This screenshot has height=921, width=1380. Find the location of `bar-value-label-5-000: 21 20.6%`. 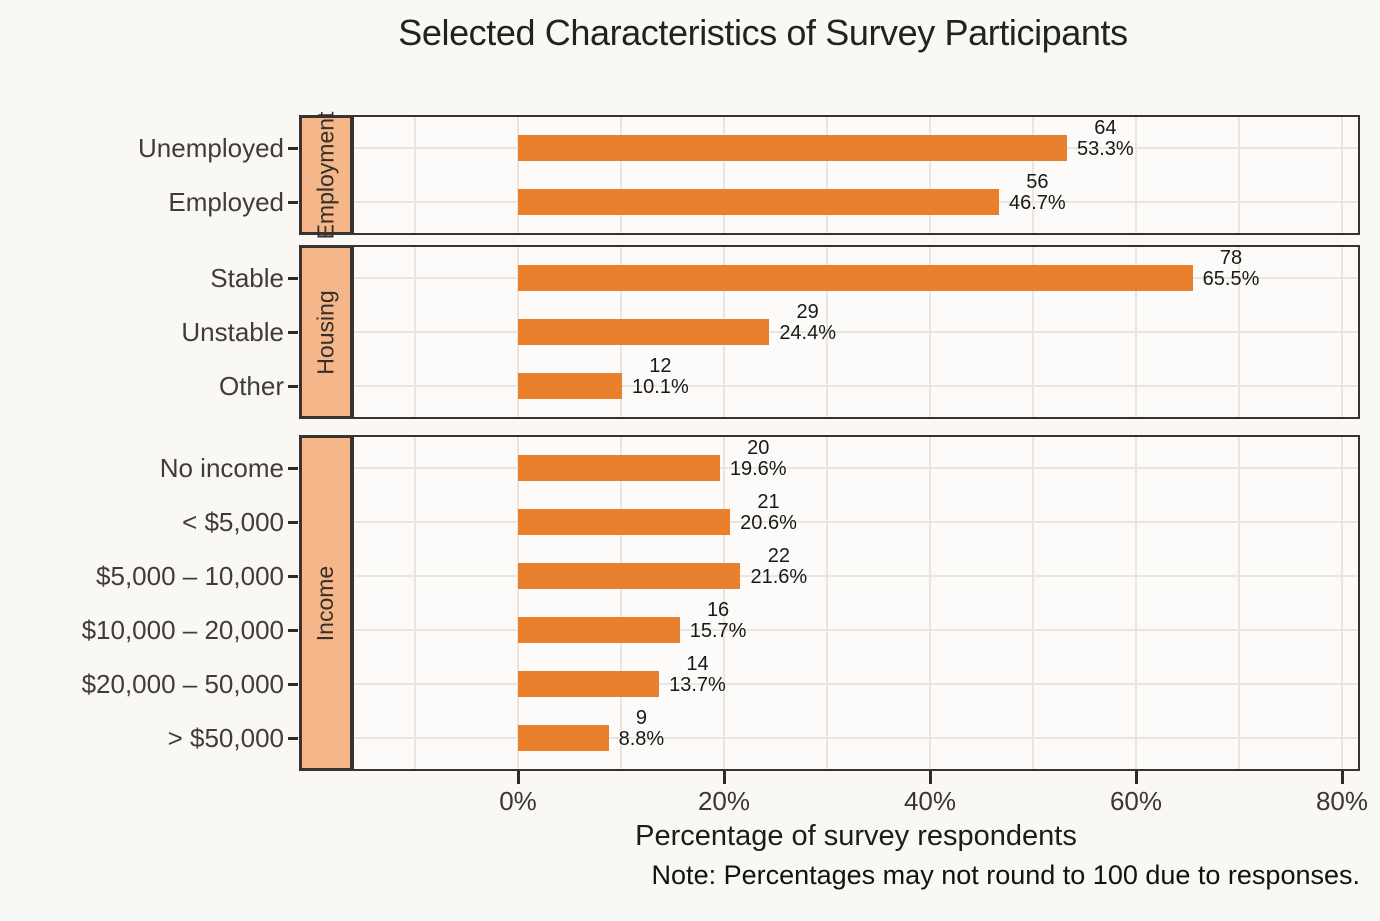

bar-value-label-5-000: 21 20.6% is located at coordinates (768, 513).